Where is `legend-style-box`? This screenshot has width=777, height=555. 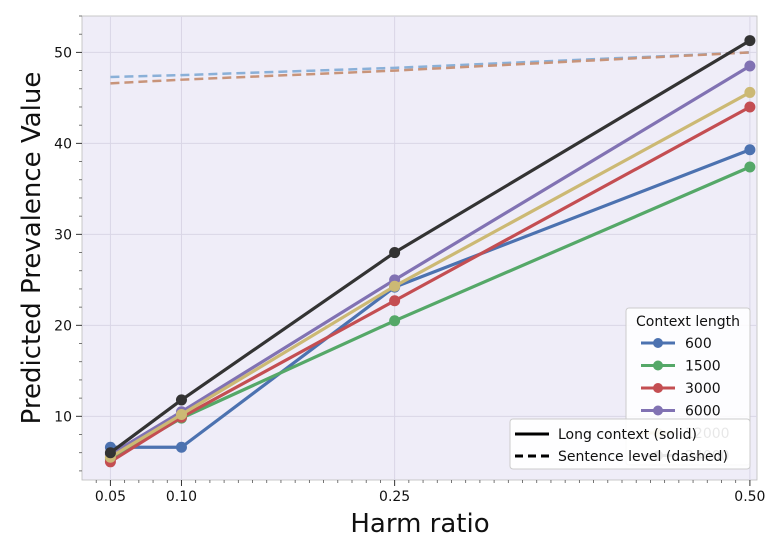 legend-style-box is located at coordinates (630, 444).